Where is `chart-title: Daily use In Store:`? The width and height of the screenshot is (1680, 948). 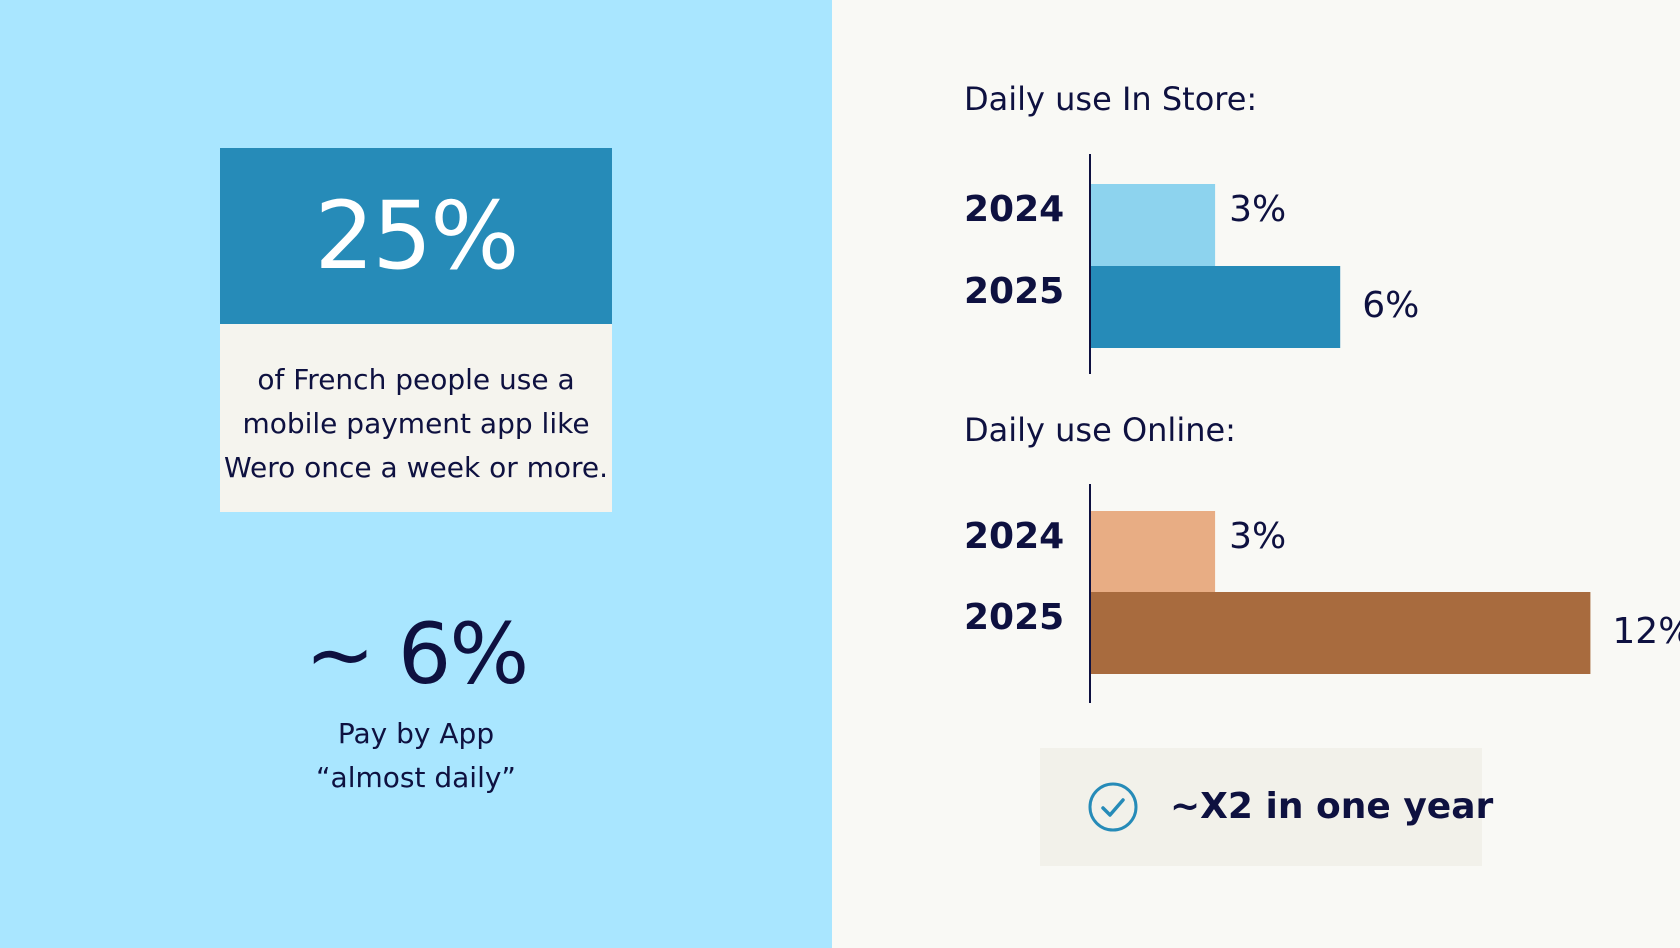
chart-title: Daily use In Store: is located at coordinates (1110, 99).